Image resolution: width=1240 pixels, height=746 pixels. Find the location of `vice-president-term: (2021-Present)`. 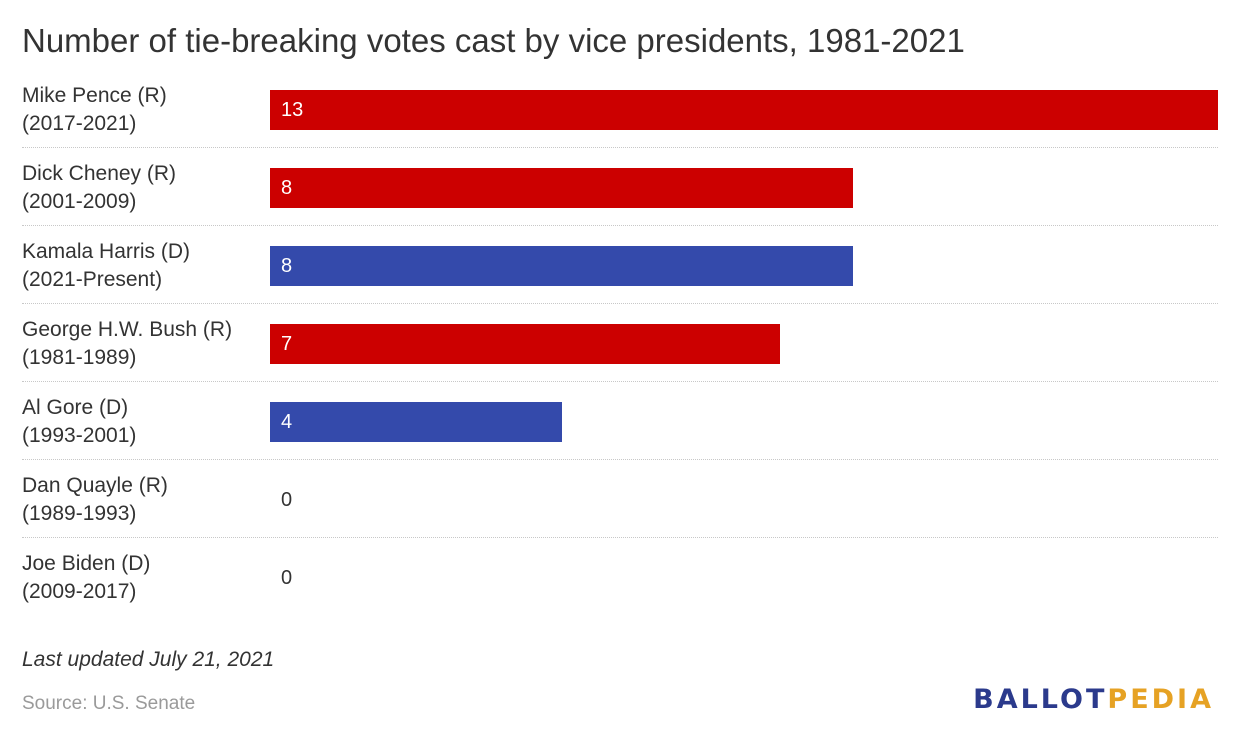

vice-president-term: (2021-Present) is located at coordinates (92, 279).